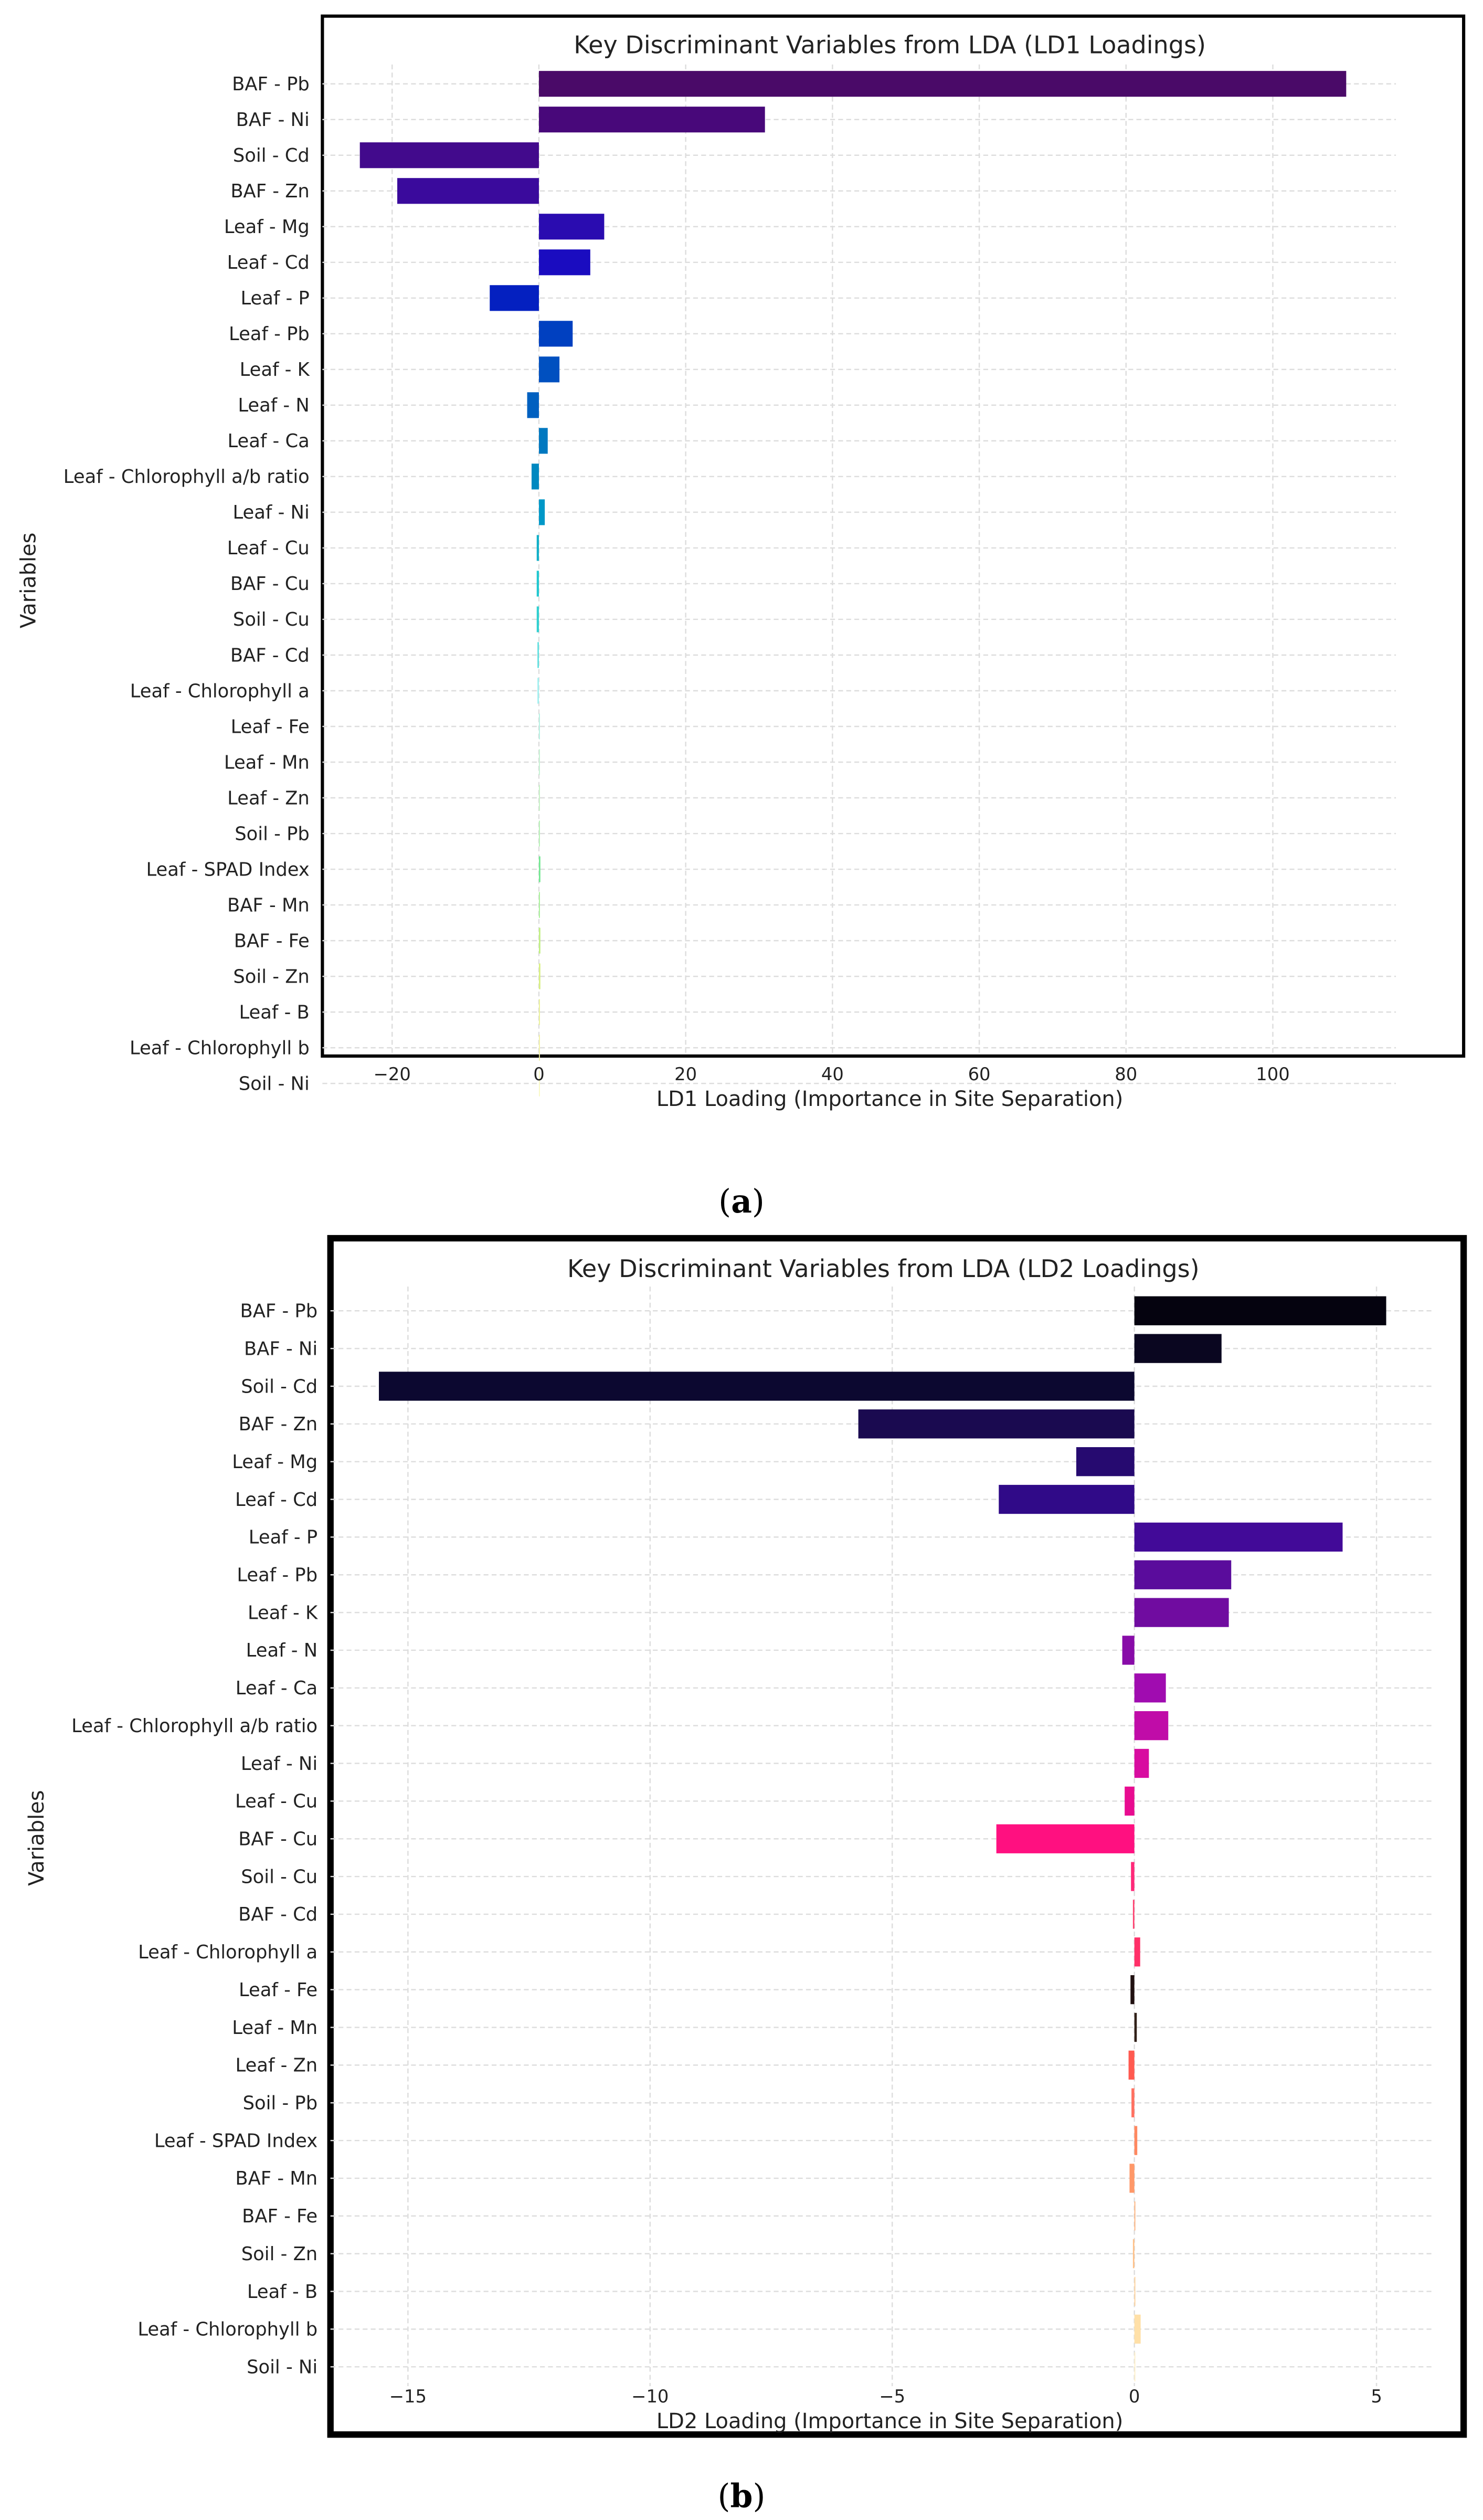 This screenshot has height=2520, width=1483. What do you see at coordinates (1126, 1074) in the screenshot?
I see `x-tick-label: 80` at bounding box center [1126, 1074].